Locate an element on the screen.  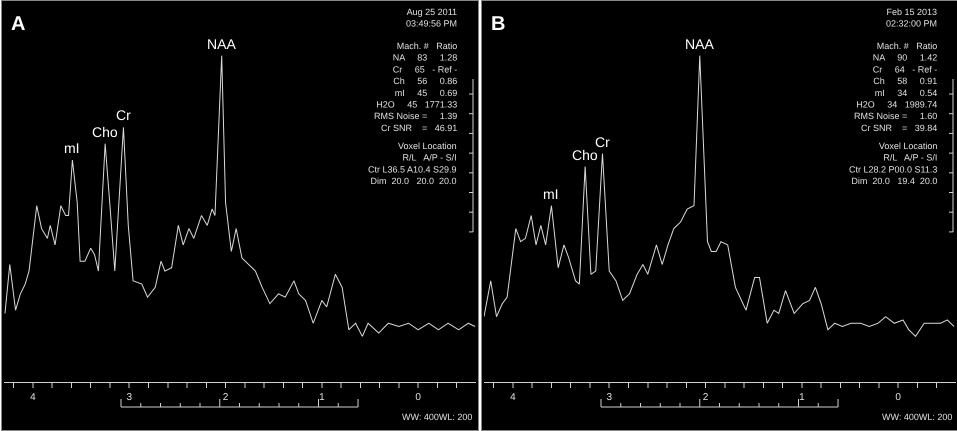
chart-title: B is located at coordinates (498, 24).